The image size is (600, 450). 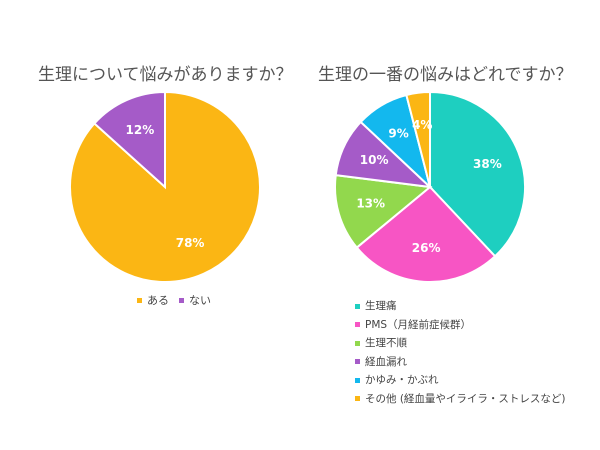 I want to click on legend-label: ない, so click(x=200, y=300).